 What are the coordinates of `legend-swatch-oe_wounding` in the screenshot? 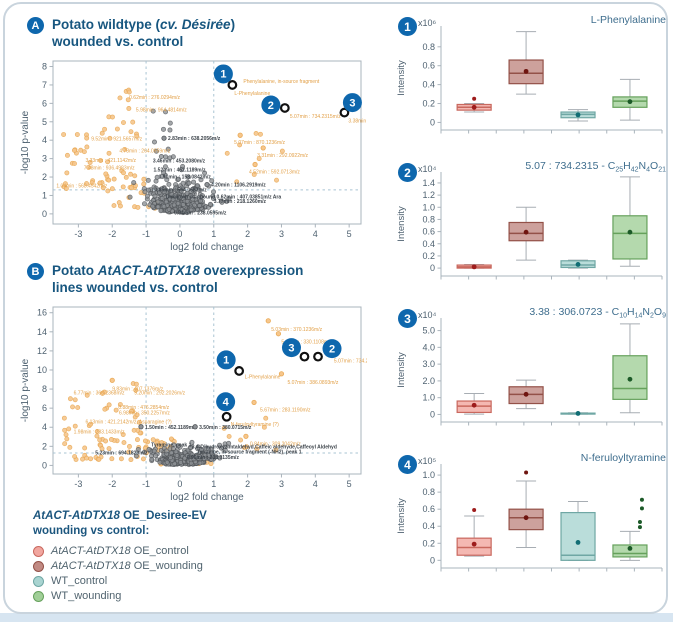 It's located at (38, 566).